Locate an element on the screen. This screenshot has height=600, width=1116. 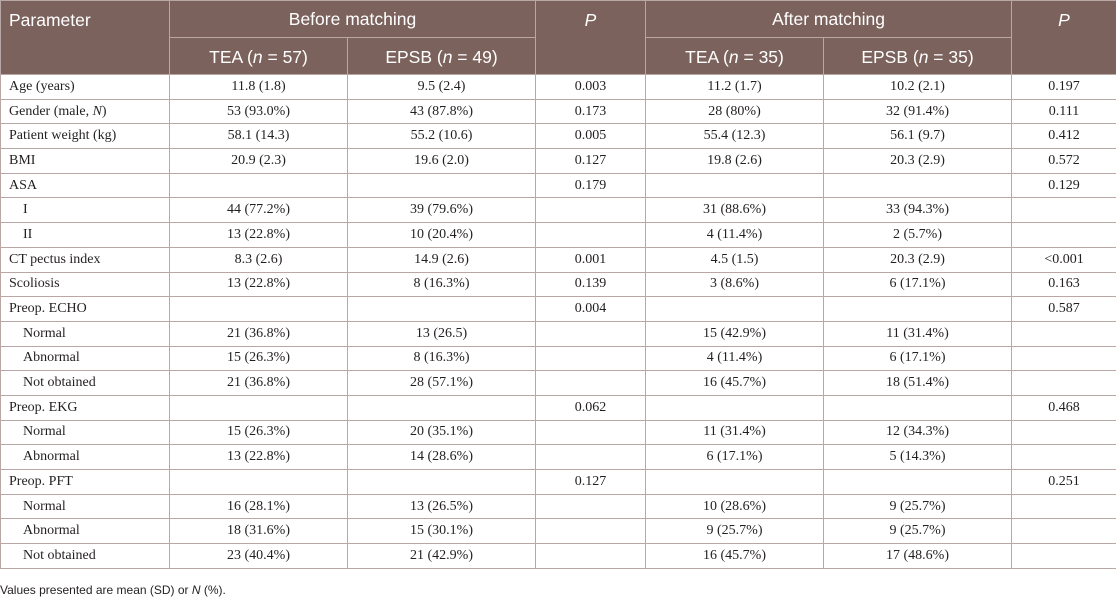
epsb-before-cell: 15 (30.1%) is located at coordinates (441, 531).